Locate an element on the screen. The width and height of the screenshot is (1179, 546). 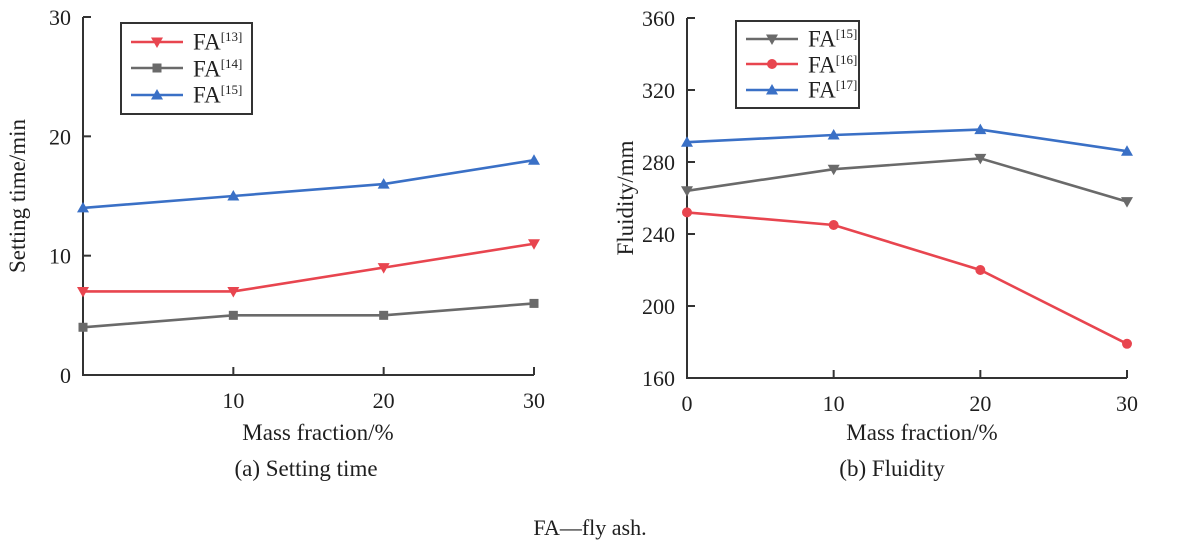
y-axis-title-fluidity: Fluidity/mm is located at coordinates (625, 198).